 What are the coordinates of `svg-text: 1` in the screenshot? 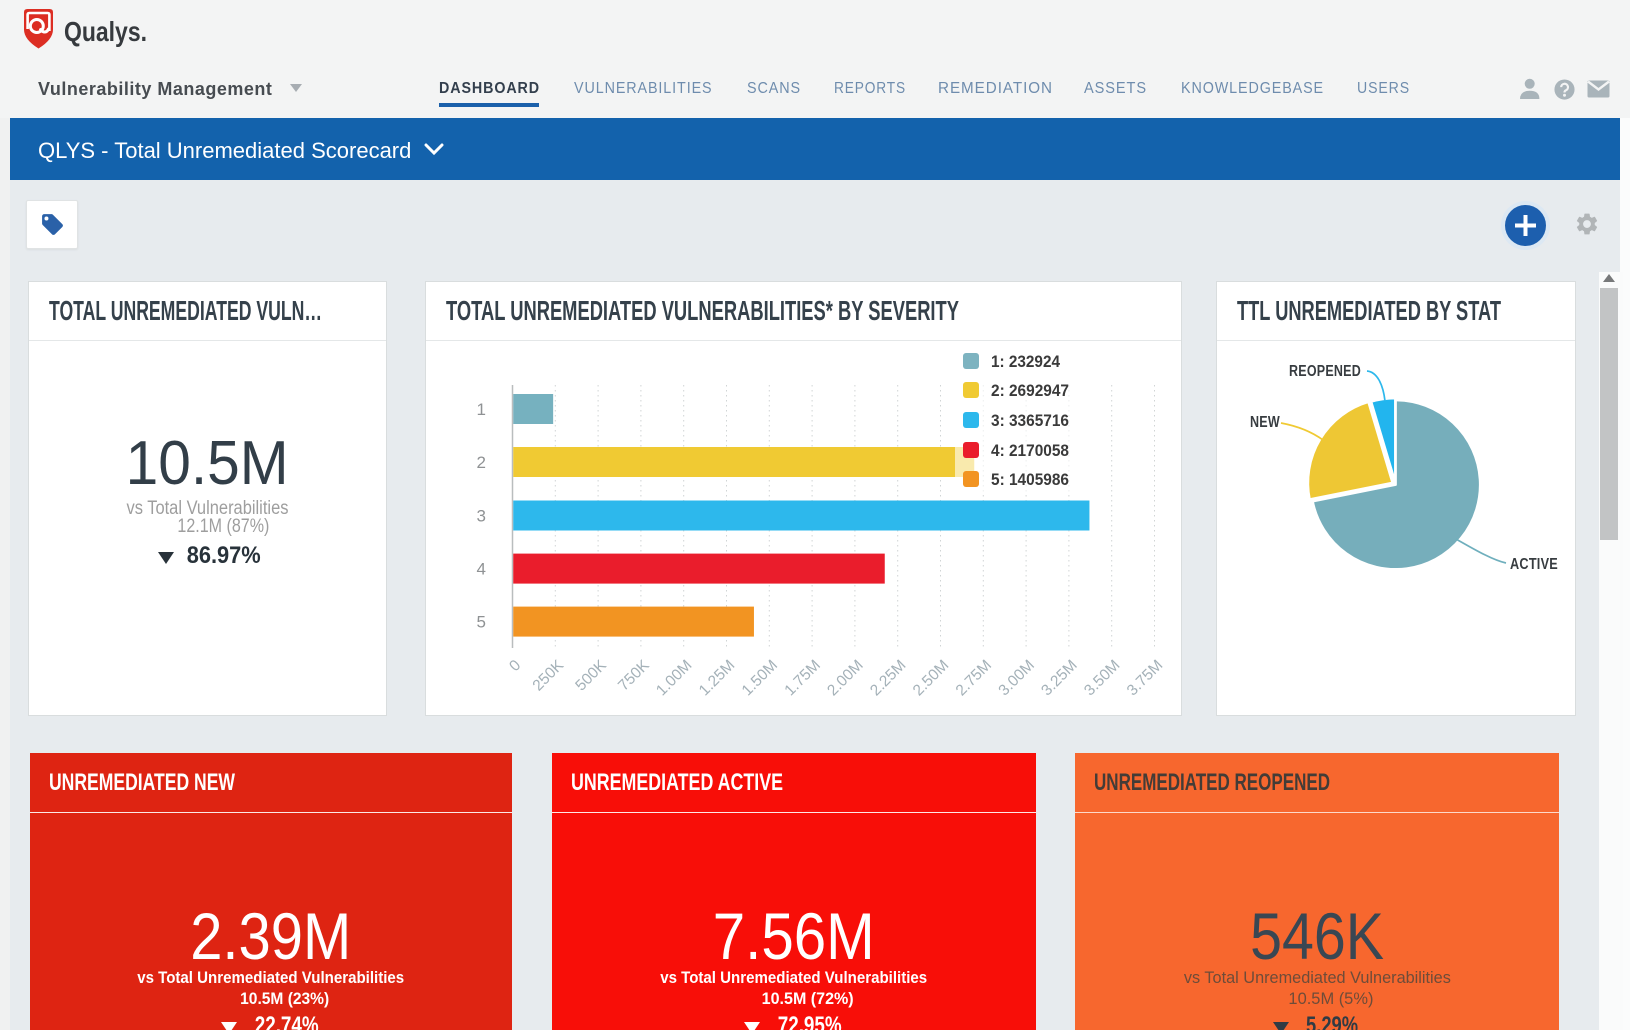 It's located at (481, 409).